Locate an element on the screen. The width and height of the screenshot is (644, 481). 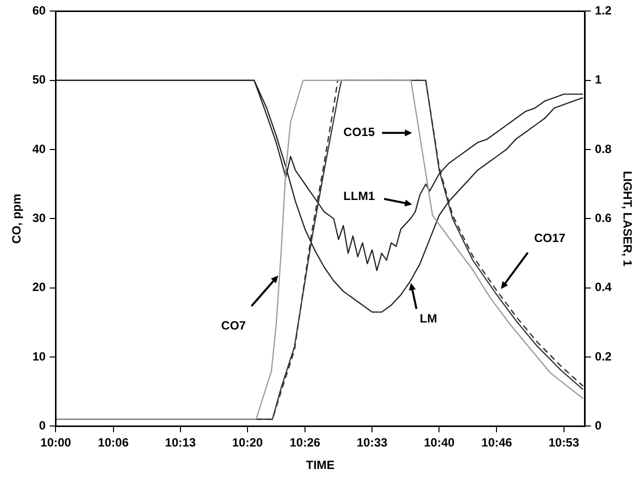
x-tick-label: 10:33 is located at coordinates (372, 443).